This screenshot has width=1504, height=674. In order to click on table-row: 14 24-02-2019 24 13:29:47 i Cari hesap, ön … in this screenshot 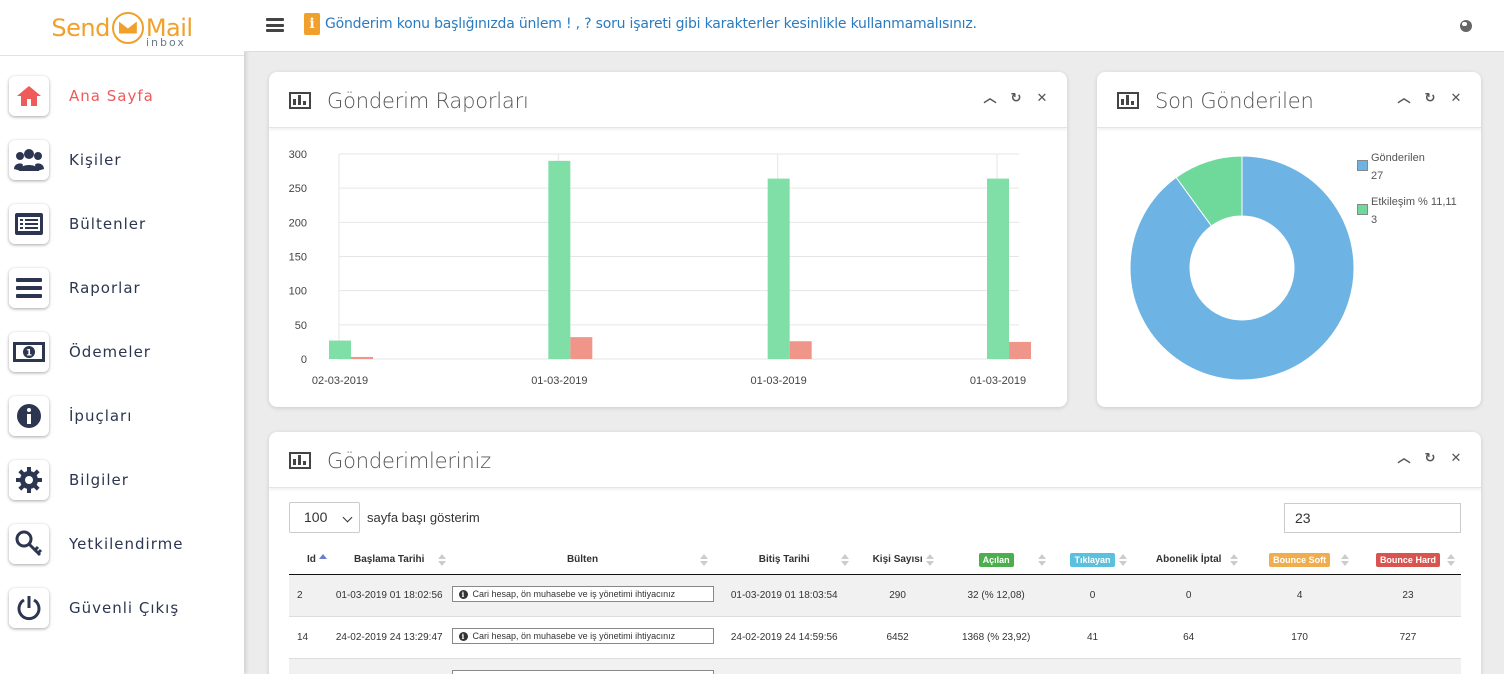, I will do `click(875, 637)`.